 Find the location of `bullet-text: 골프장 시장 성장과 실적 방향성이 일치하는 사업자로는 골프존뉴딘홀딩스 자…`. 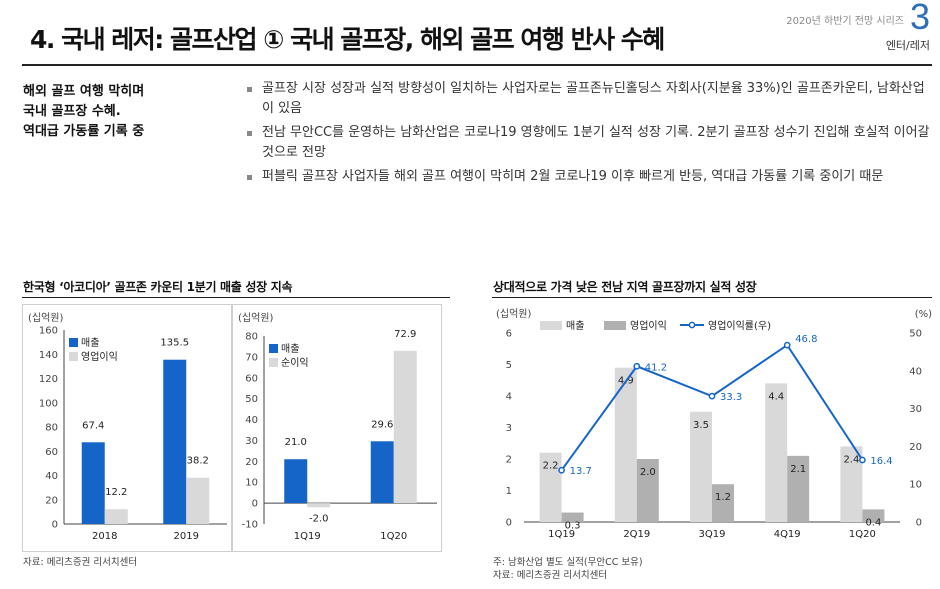

bullet-text: 골프장 시장 성장과 실적 방향성이 일치하는 사업자로는 골프존뉴딘홀딩스 자… is located at coordinates (593, 98).